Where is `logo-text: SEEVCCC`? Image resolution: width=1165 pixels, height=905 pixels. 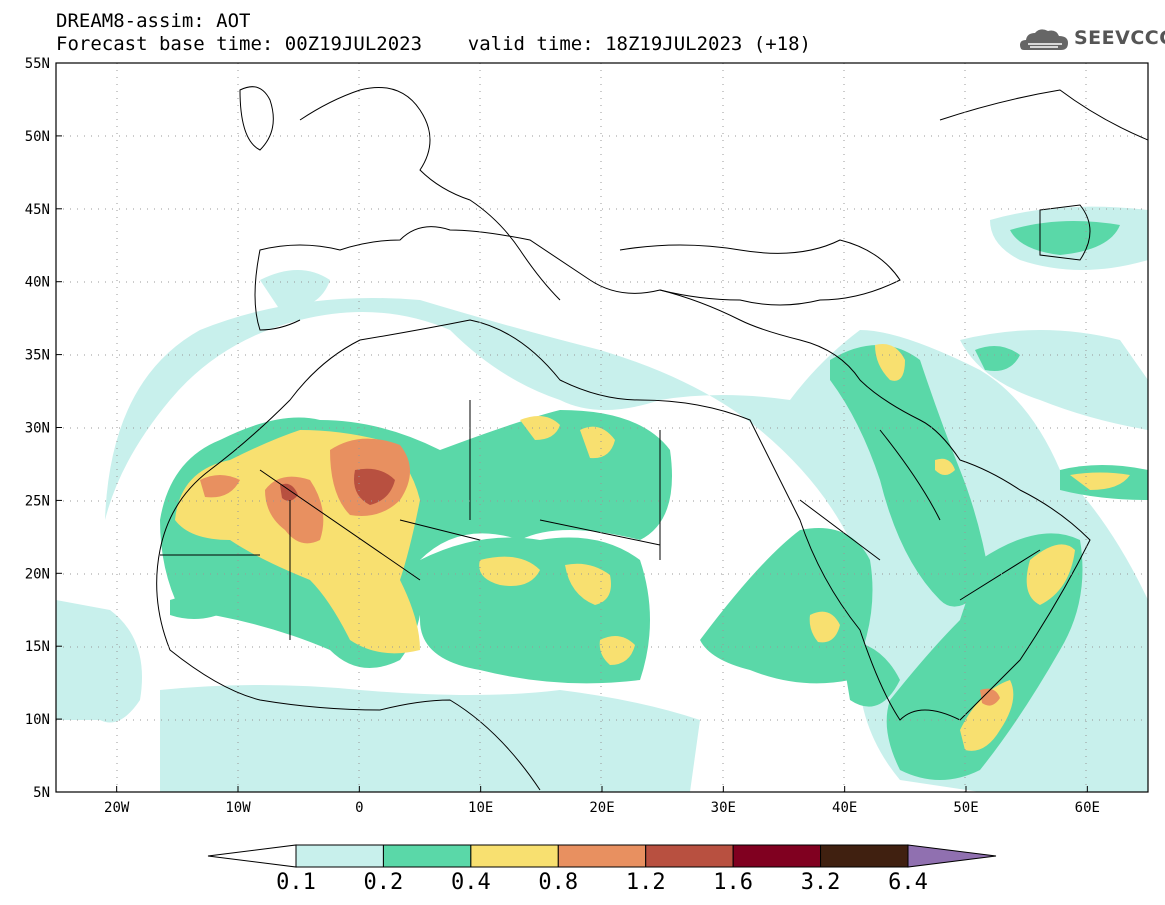
logo-text: SEEVCCC is located at coordinates (1119, 38).